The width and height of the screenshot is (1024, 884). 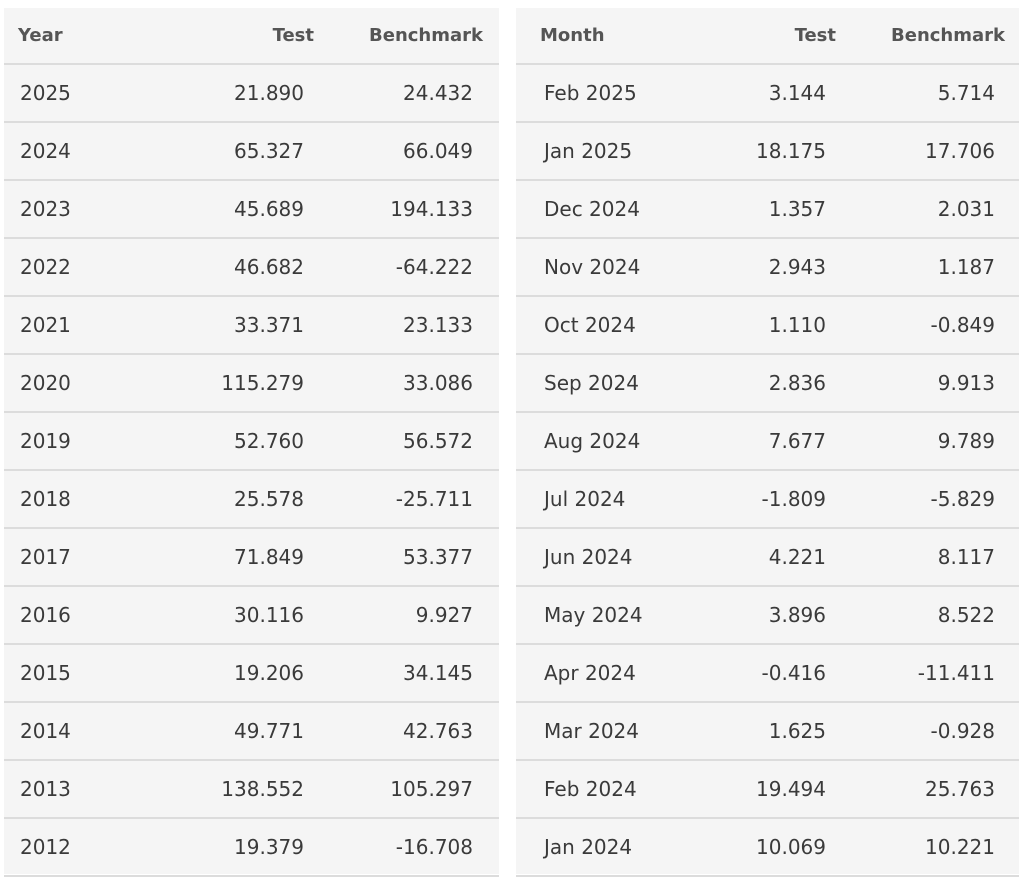 What do you see at coordinates (756, 325) in the screenshot?
I see `test-value: 1.110` at bounding box center [756, 325].